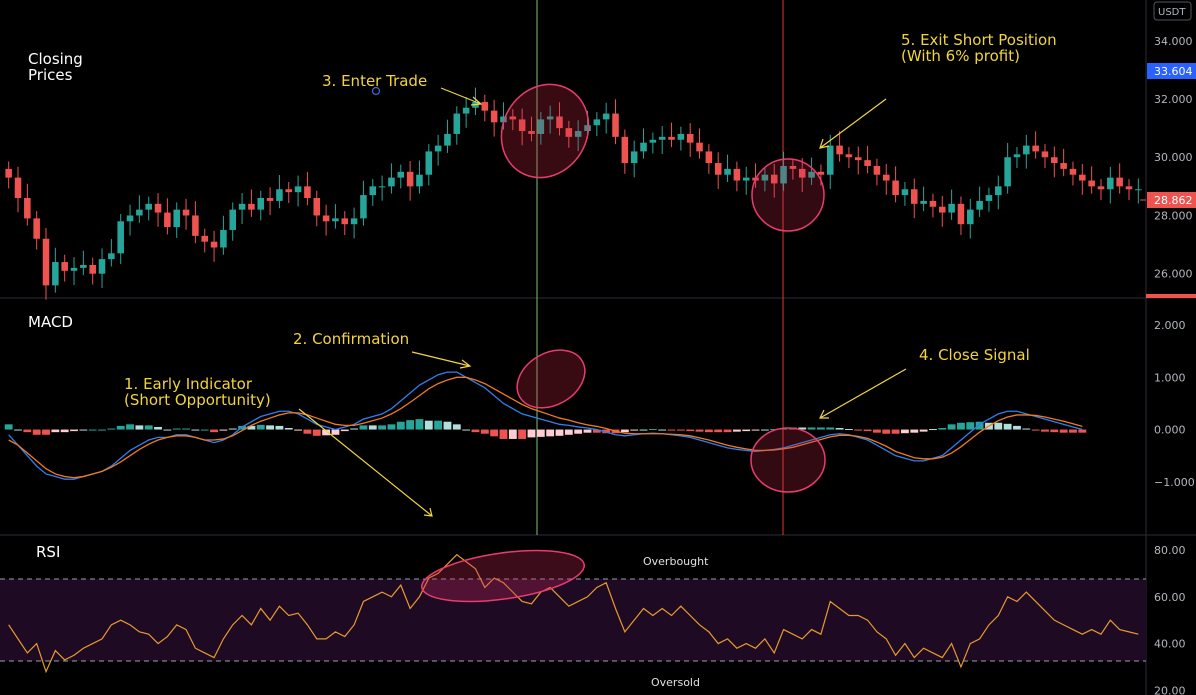 This screenshot has width=1196, height=695. What do you see at coordinates (351, 339) in the screenshot?
I see `confirmation-annotation: 2. Confirmation` at bounding box center [351, 339].